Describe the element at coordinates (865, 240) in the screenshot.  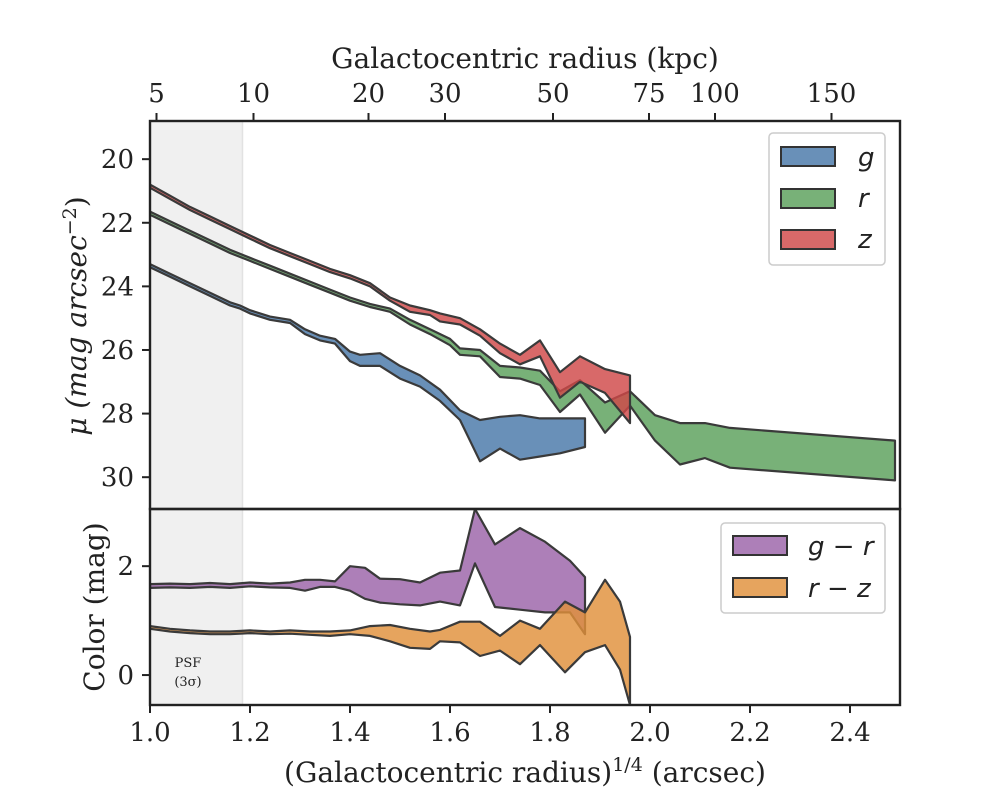
I see `legend-label-z: z` at that location.